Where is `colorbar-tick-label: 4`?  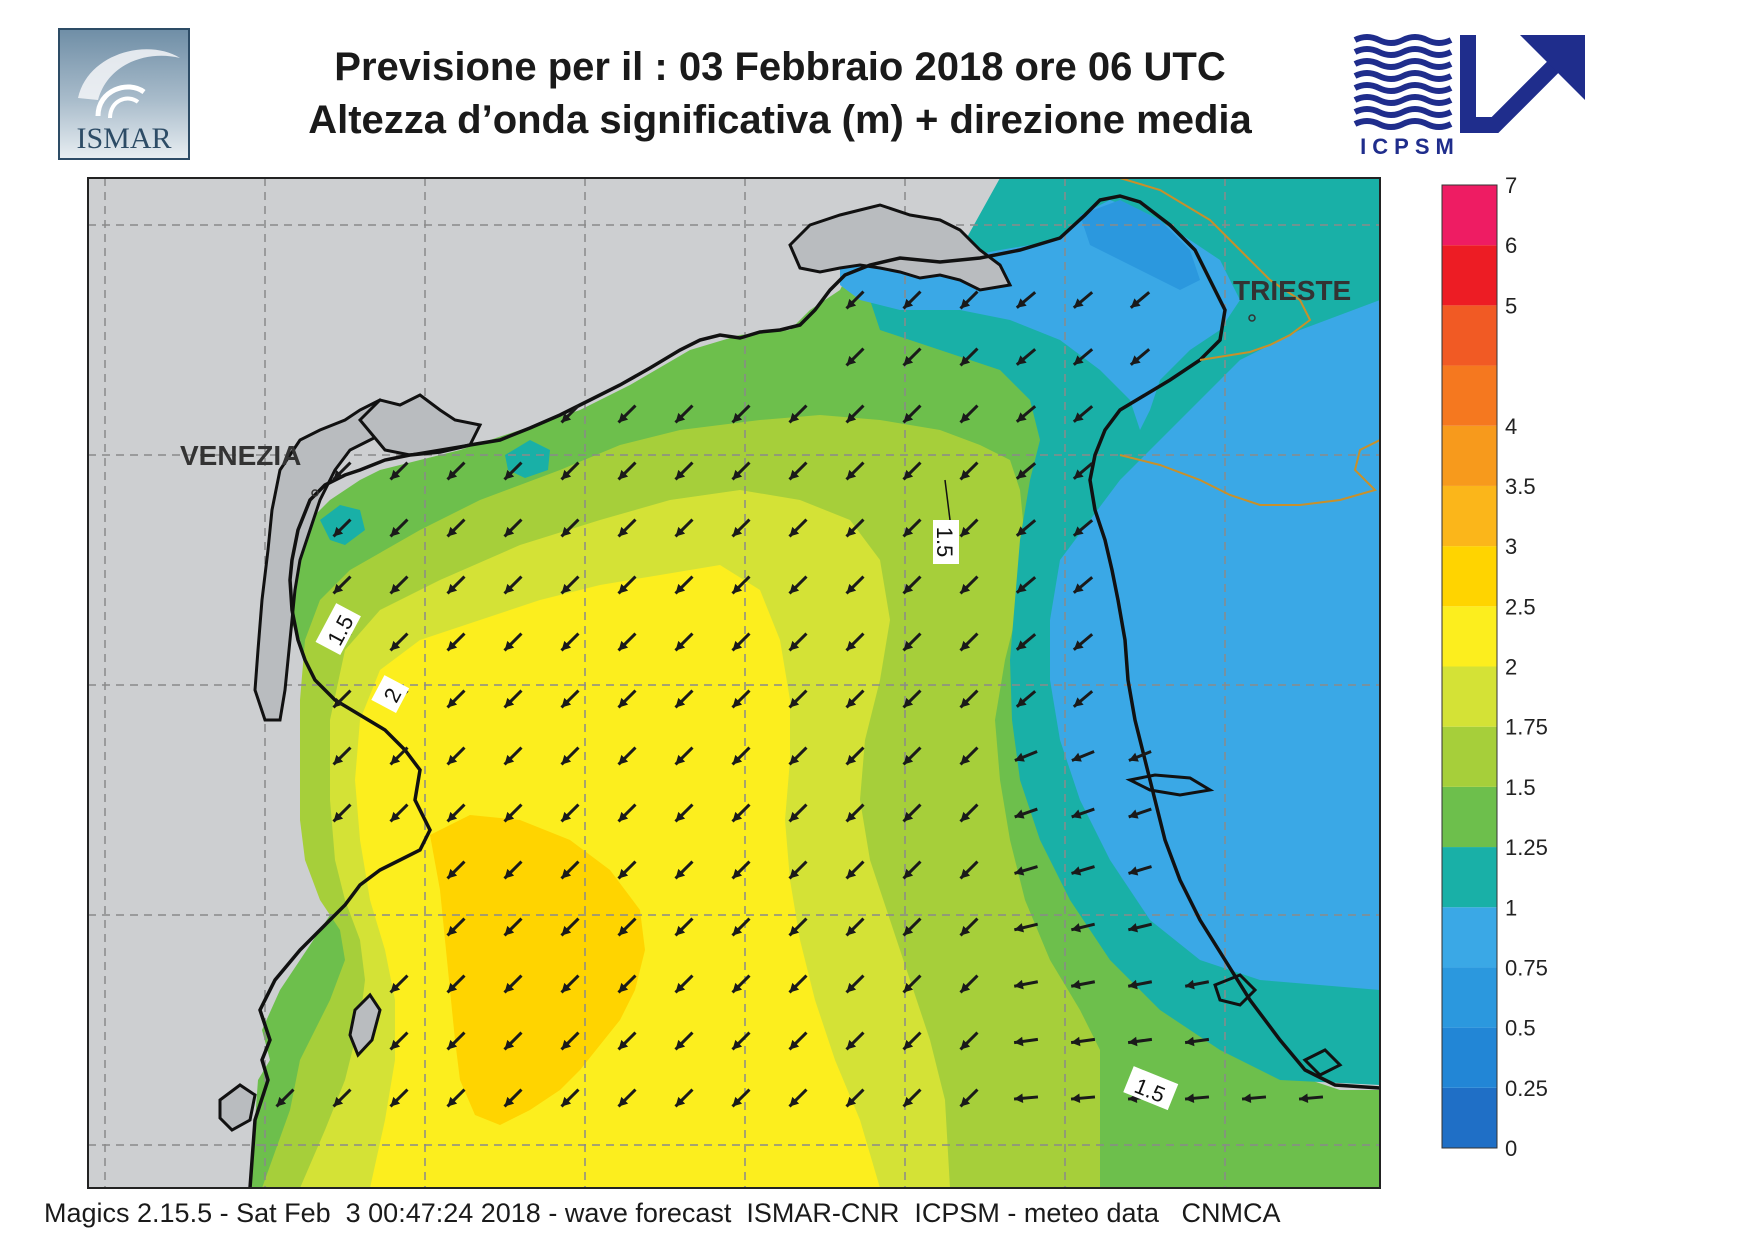
colorbar-tick-label: 4 is located at coordinates (1511, 426).